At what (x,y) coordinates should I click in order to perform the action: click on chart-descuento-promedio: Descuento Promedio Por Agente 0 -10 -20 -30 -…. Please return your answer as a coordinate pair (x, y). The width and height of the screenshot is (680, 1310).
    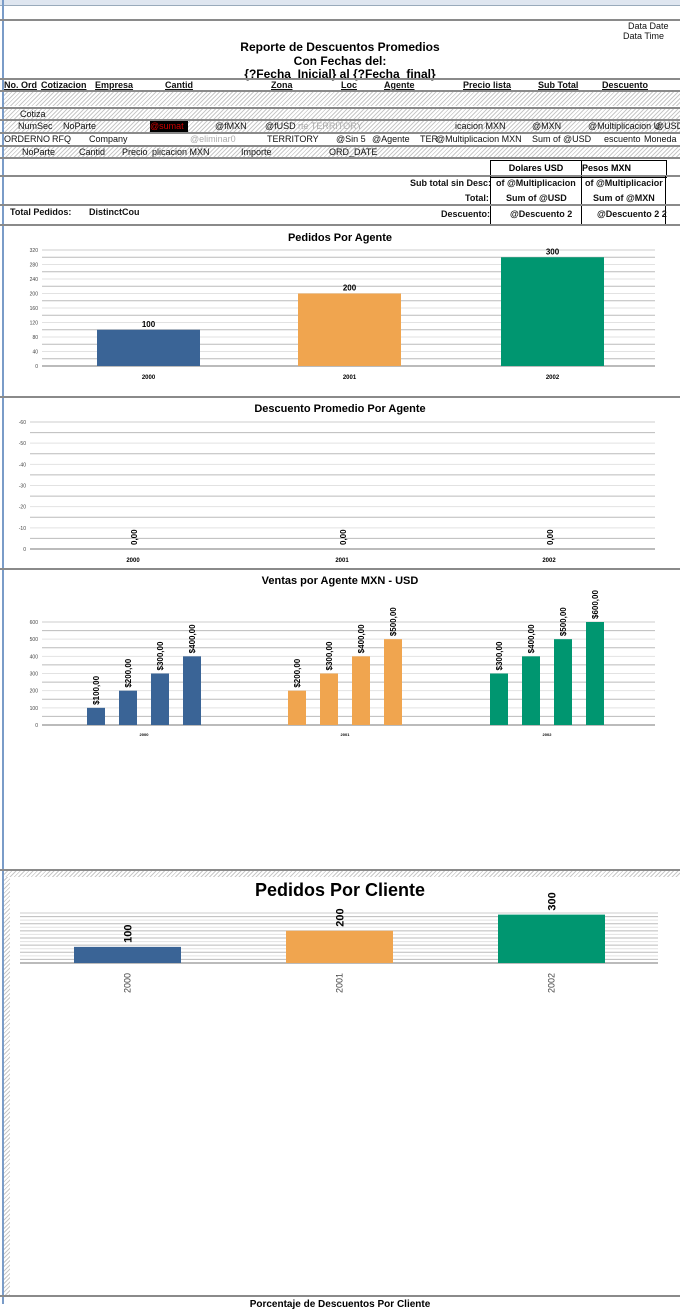
    Looking at the image, I should click on (340, 483).